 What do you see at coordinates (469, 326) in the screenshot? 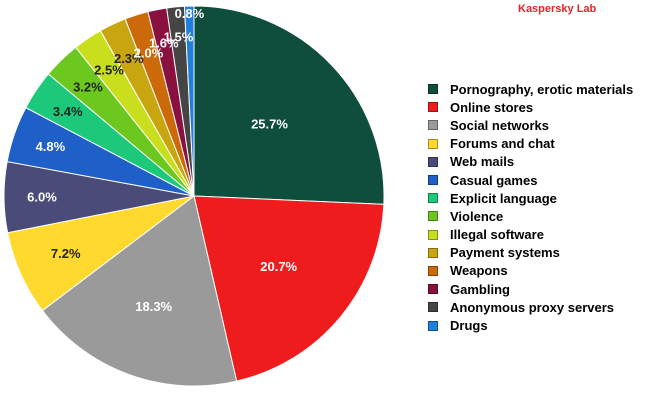
I see `legend-label: Drugs` at bounding box center [469, 326].